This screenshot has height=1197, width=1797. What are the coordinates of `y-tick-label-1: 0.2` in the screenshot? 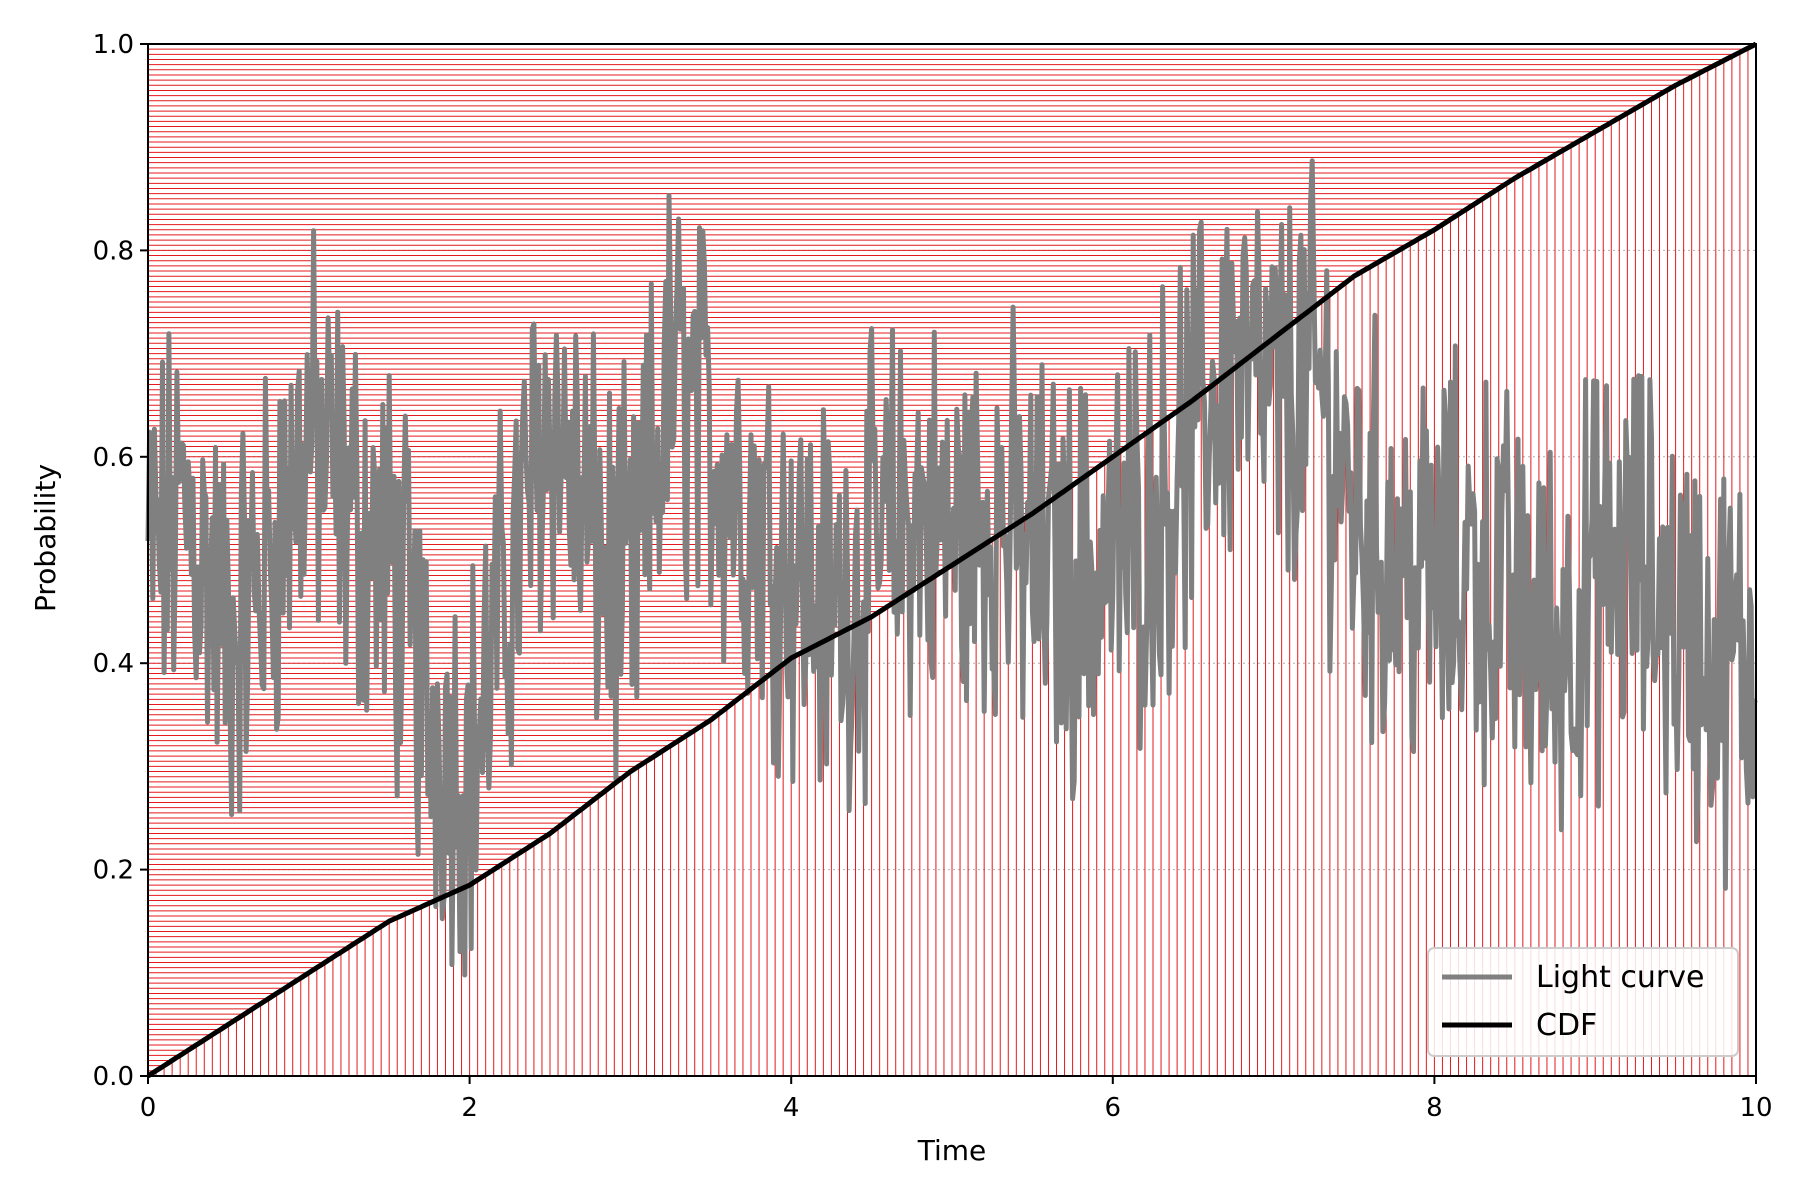 It's located at (113, 871).